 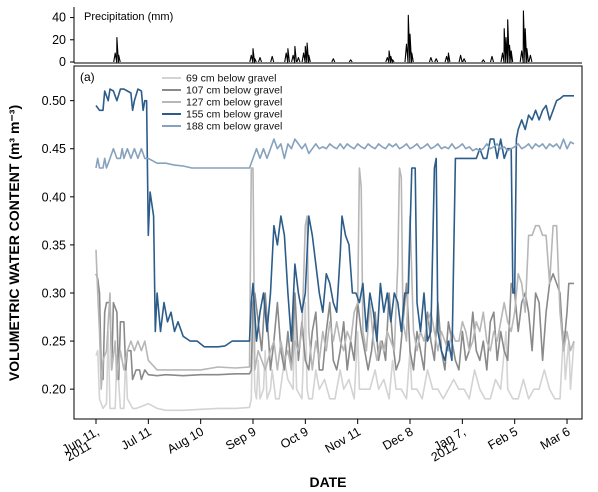 I want to click on x-axis-label: DATE, so click(x=327, y=482).